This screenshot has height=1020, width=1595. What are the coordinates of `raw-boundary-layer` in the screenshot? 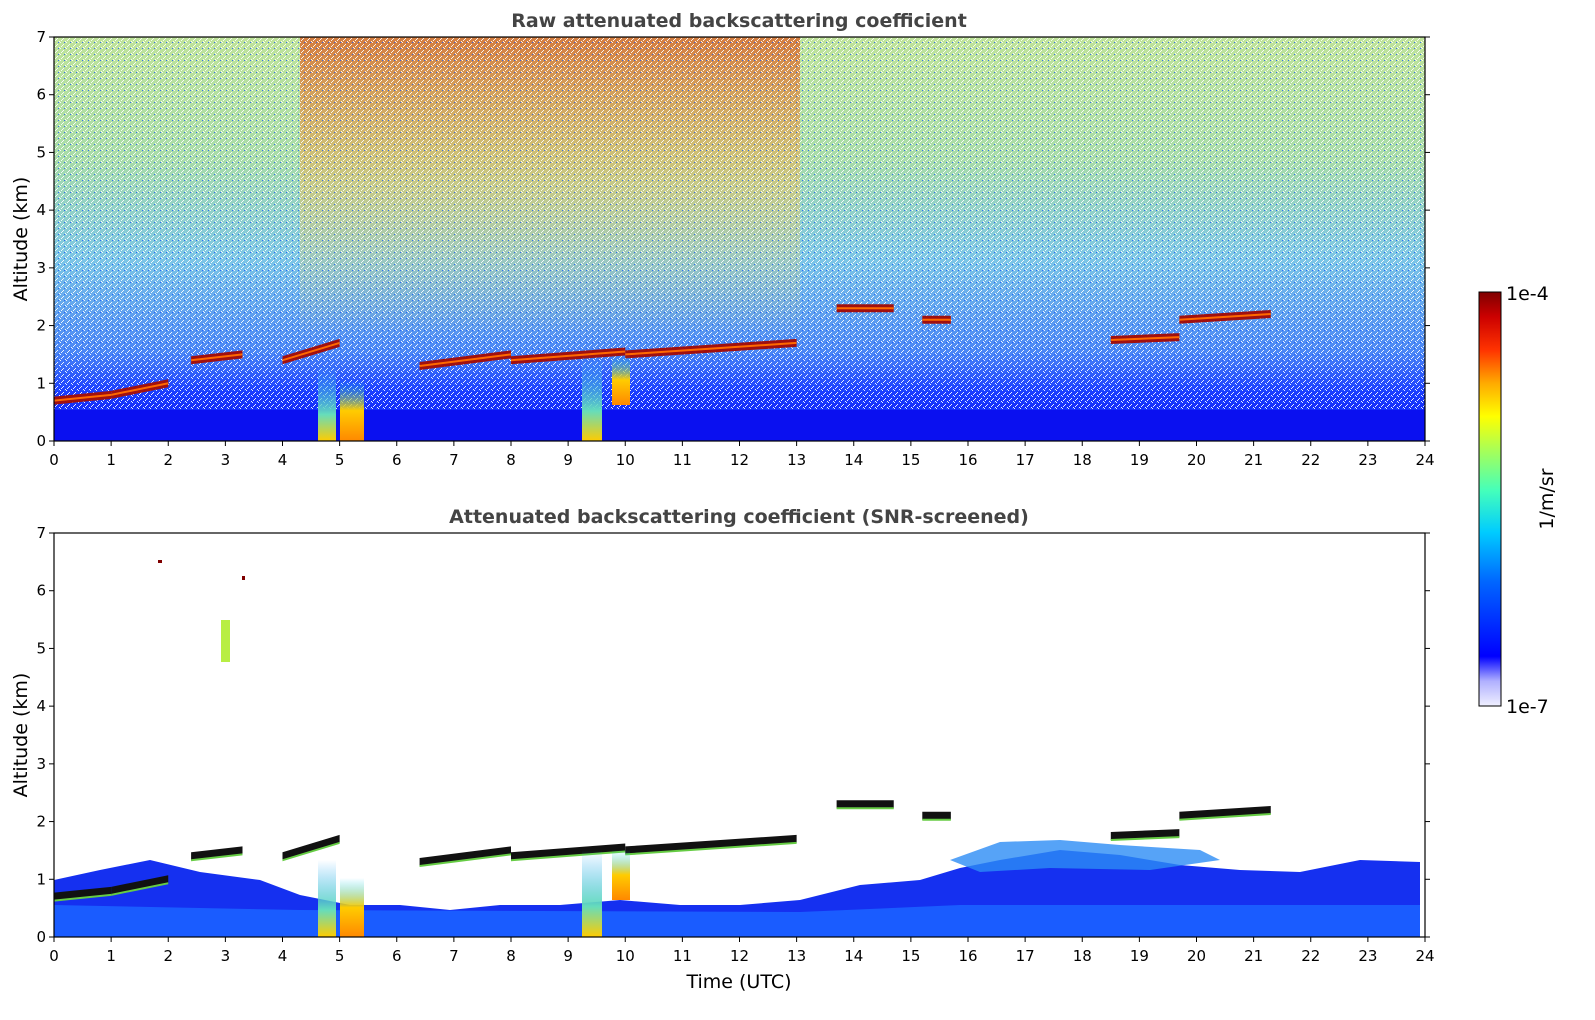 It's located at (739, 425).